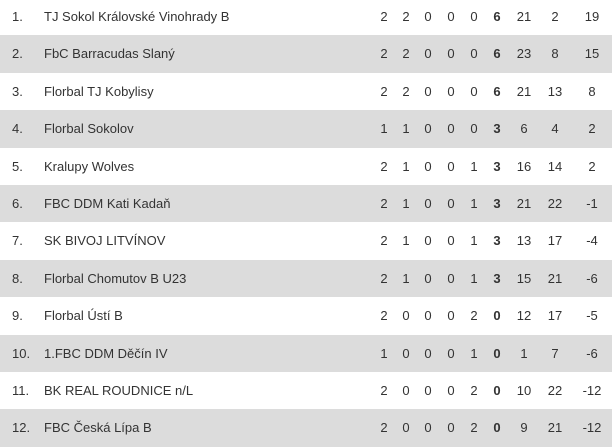 The height and width of the screenshot is (447, 612). I want to click on goals-for: 15, so click(524, 278).